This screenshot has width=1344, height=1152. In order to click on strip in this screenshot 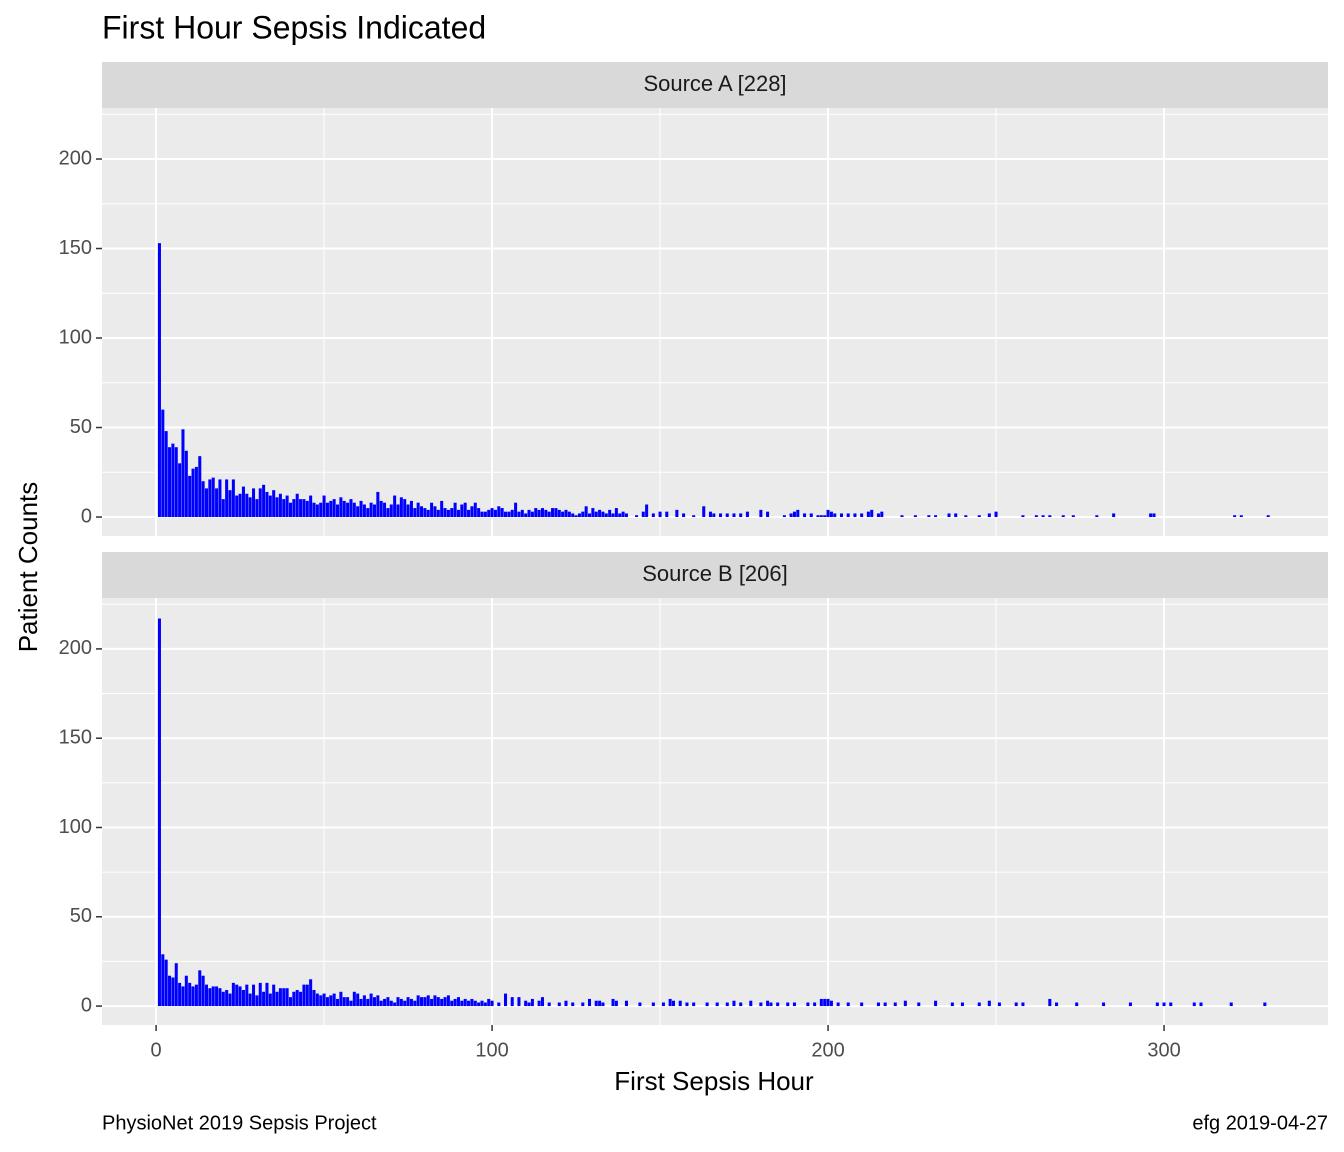, I will do `click(715, 575)`.